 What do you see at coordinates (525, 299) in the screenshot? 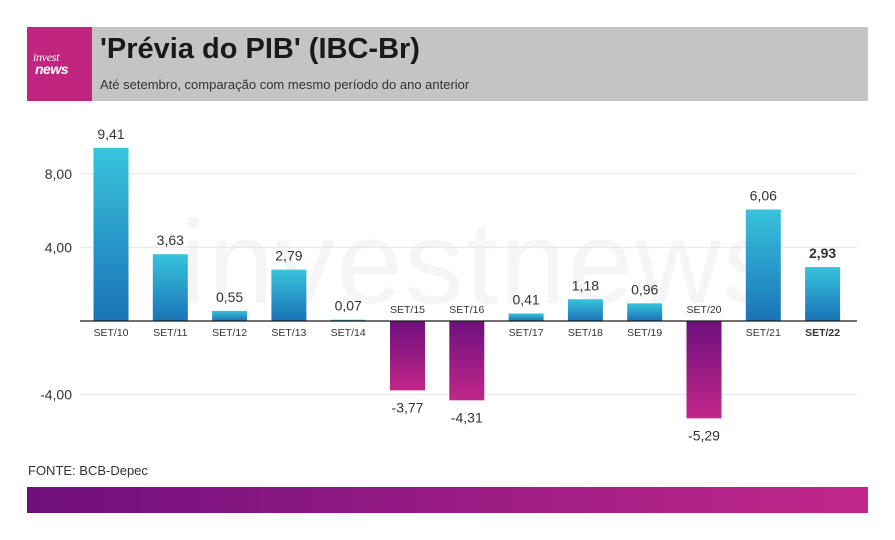
I see `data-label: 0,41` at bounding box center [525, 299].